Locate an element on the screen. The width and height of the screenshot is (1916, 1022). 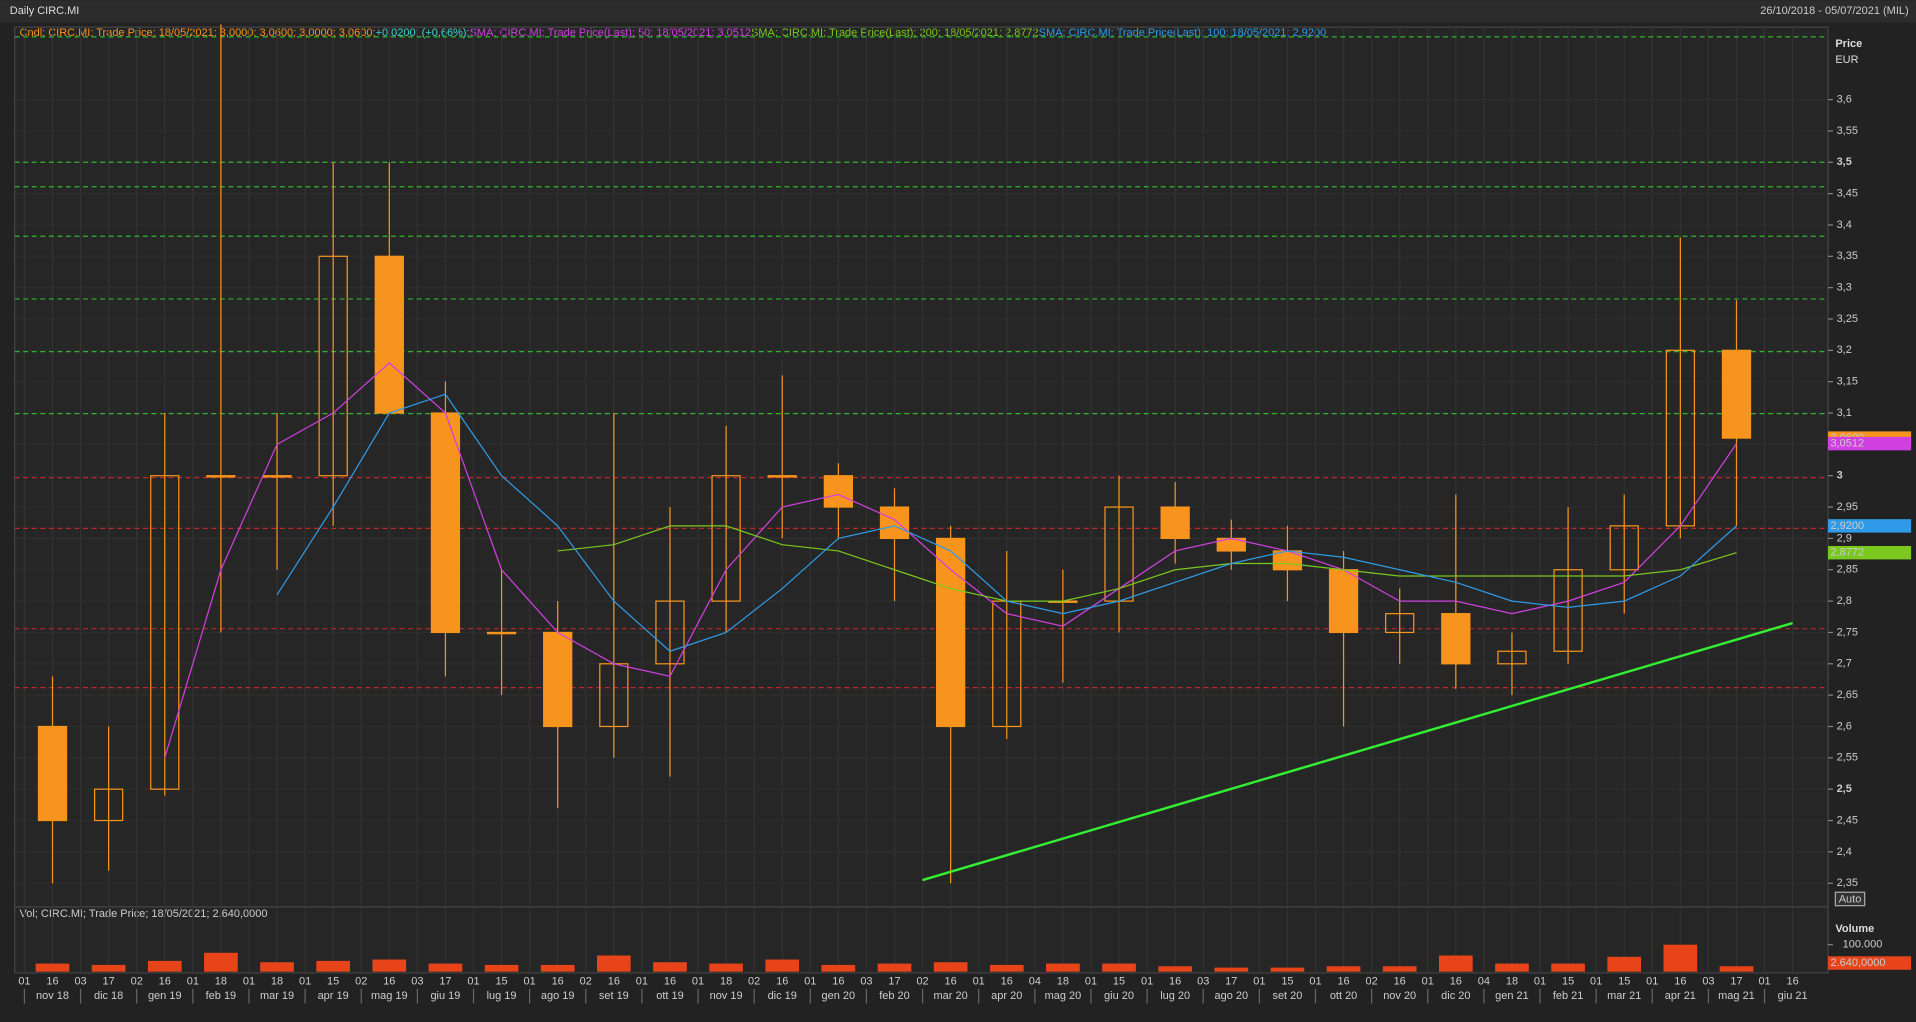
chart-title: Daily CIRC.MI is located at coordinates (45, 11).